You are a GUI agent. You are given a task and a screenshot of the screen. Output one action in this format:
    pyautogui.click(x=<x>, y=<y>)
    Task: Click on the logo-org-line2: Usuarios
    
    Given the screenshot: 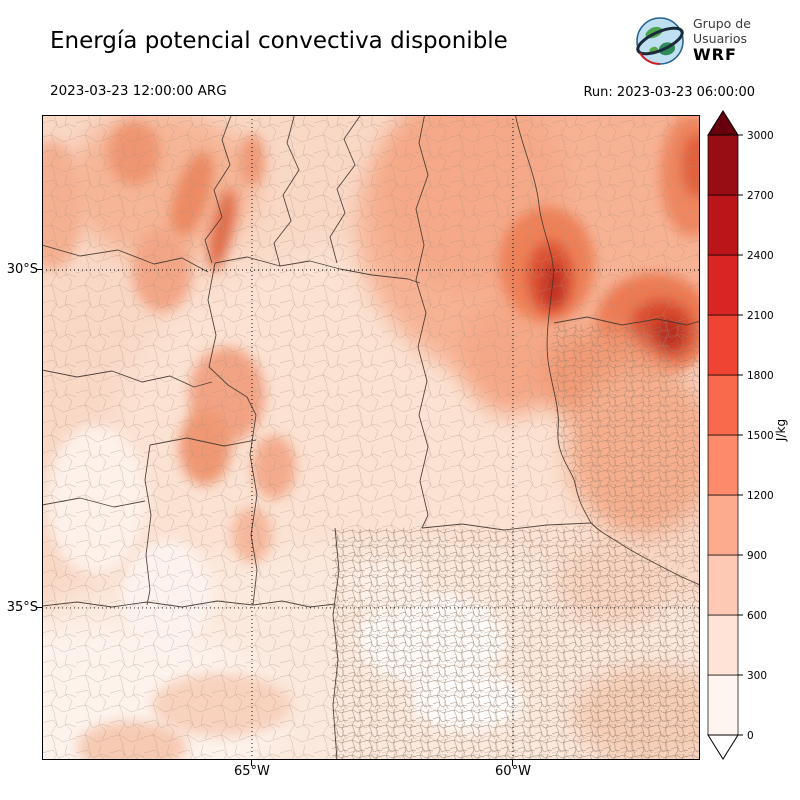 What is the action you would take?
    pyautogui.click(x=720, y=38)
    